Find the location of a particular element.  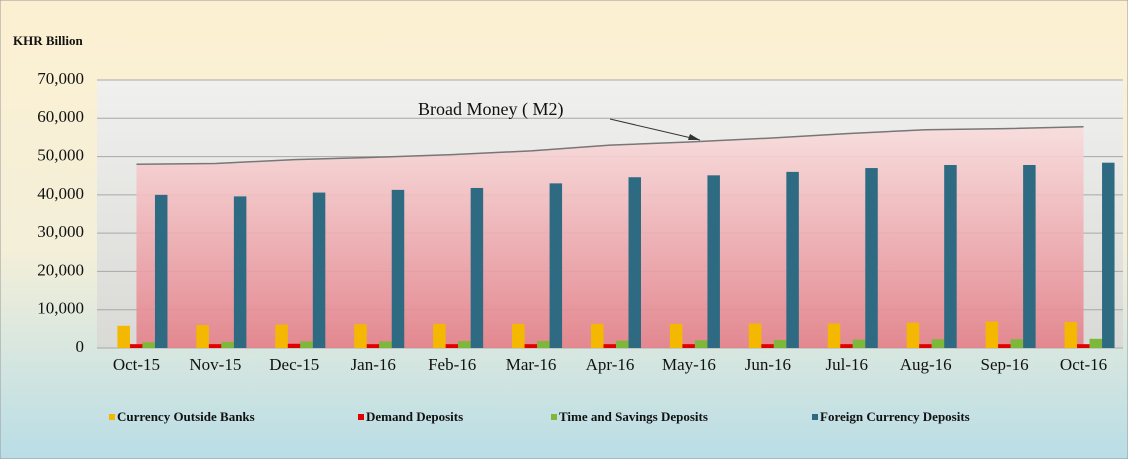

y-tick-label: 50,000 is located at coordinates (60, 154).